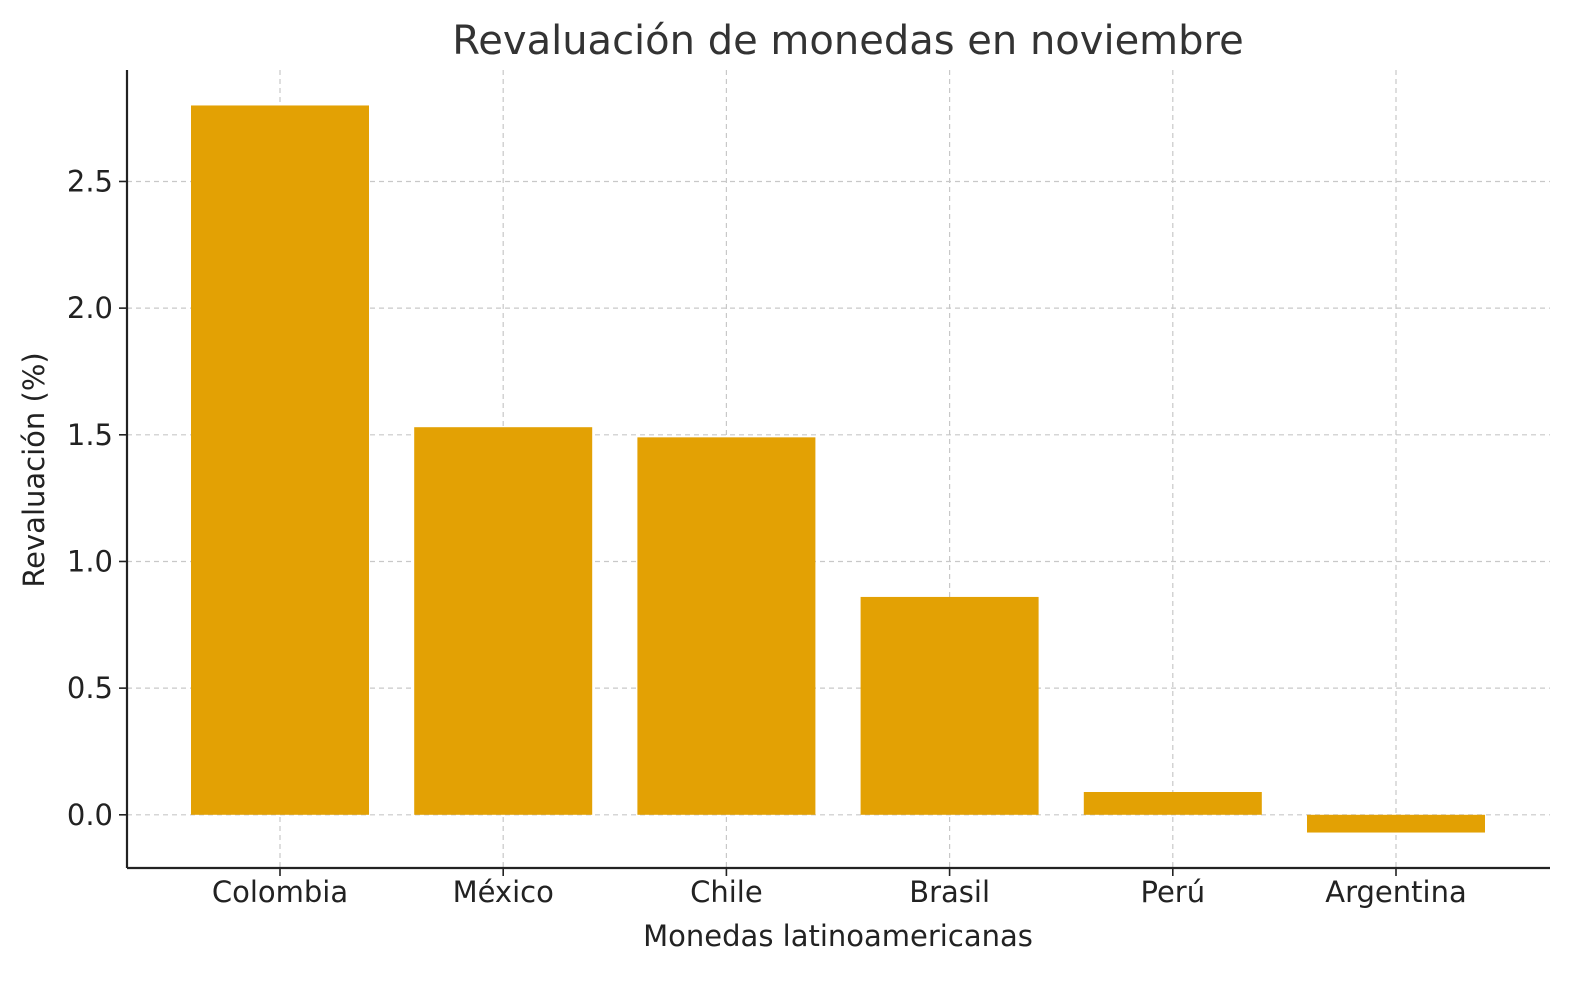 The image size is (1580, 984). Describe the element at coordinates (1396, 823) in the screenshot. I see `bar-argentina` at that location.